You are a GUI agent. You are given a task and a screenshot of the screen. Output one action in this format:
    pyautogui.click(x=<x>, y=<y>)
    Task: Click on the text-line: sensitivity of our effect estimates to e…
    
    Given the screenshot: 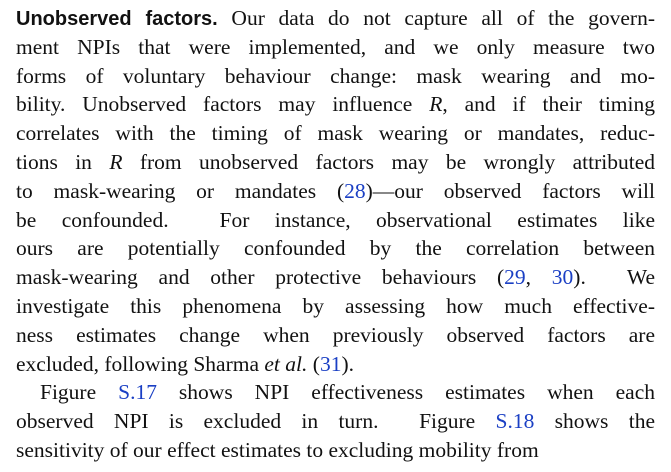 What is the action you would take?
    pyautogui.click(x=335, y=450)
    